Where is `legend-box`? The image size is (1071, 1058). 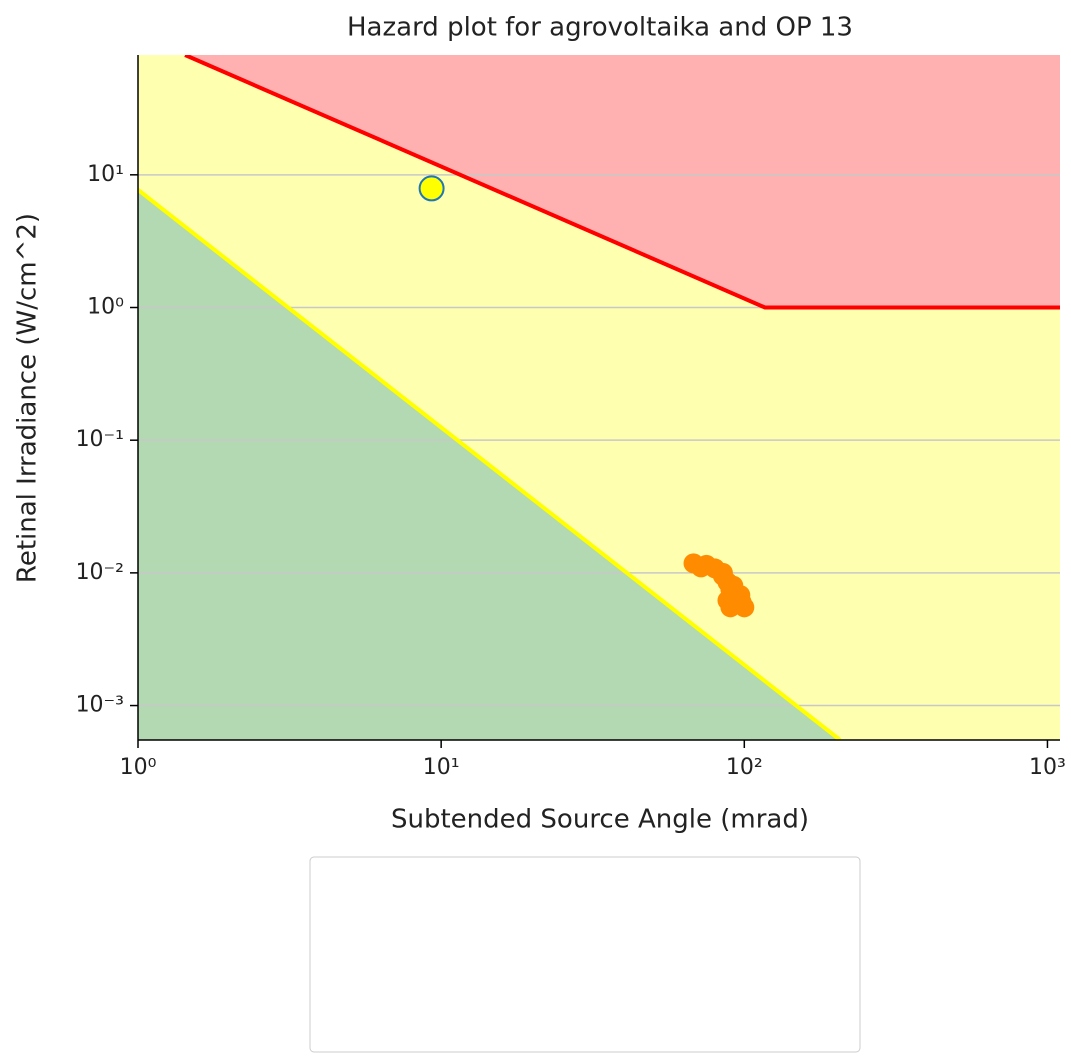 legend-box is located at coordinates (585, 954).